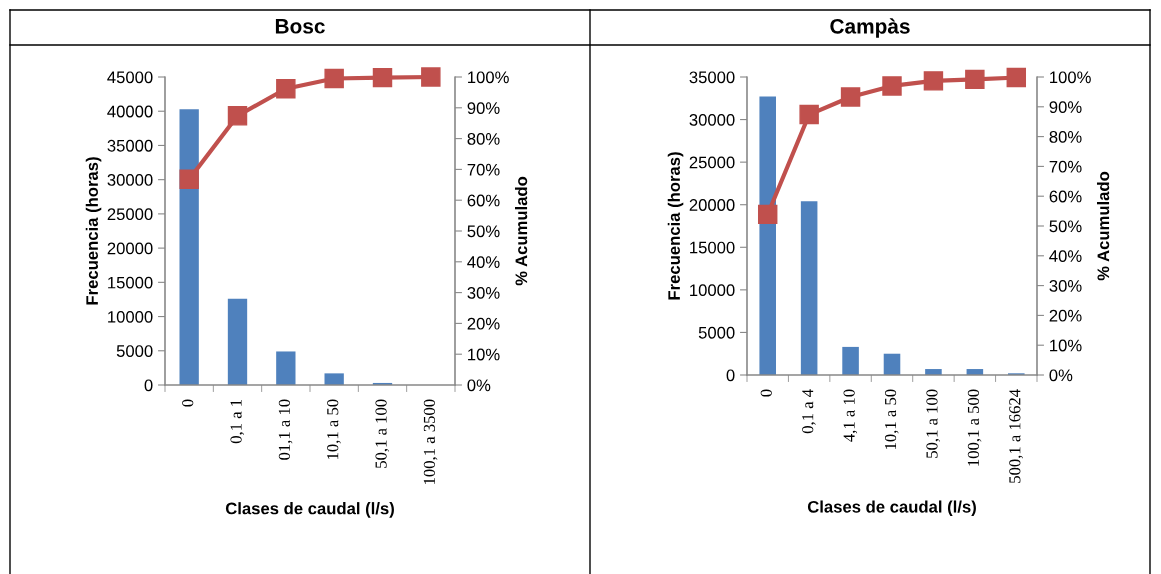 The height and width of the screenshot is (574, 1161). I want to click on chart-title: Campàs, so click(870, 28).